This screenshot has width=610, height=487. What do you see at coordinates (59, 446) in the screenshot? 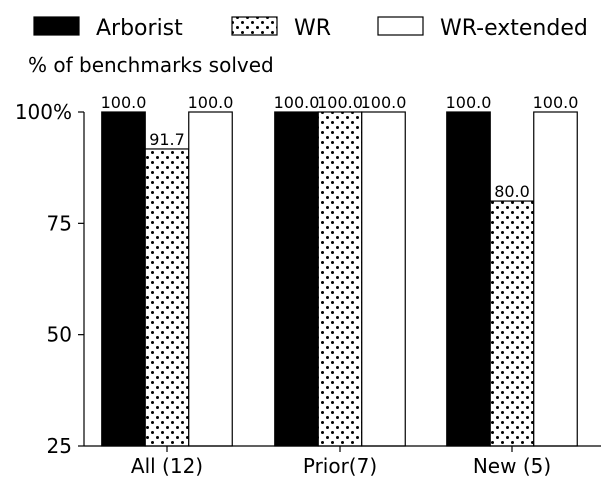
I see `y-tick-label: 25` at bounding box center [59, 446].